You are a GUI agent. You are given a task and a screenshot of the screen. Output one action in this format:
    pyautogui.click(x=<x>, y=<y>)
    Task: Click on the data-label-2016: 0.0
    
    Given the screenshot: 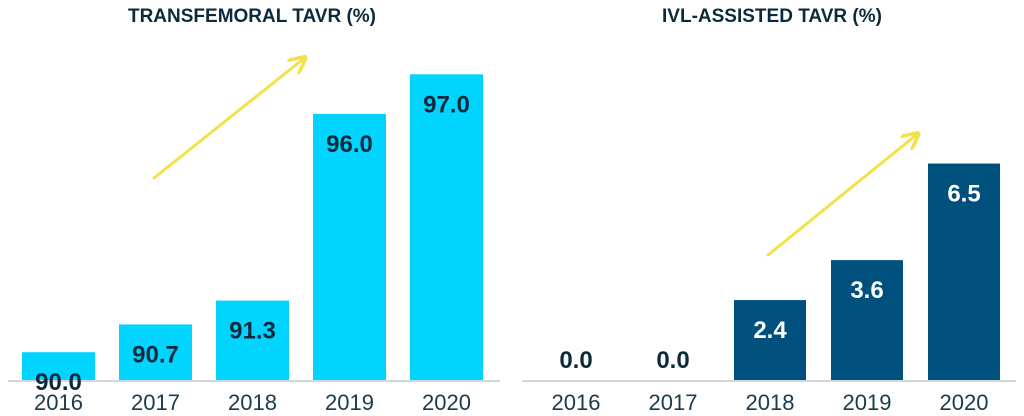 What is the action you would take?
    pyautogui.click(x=575, y=360)
    